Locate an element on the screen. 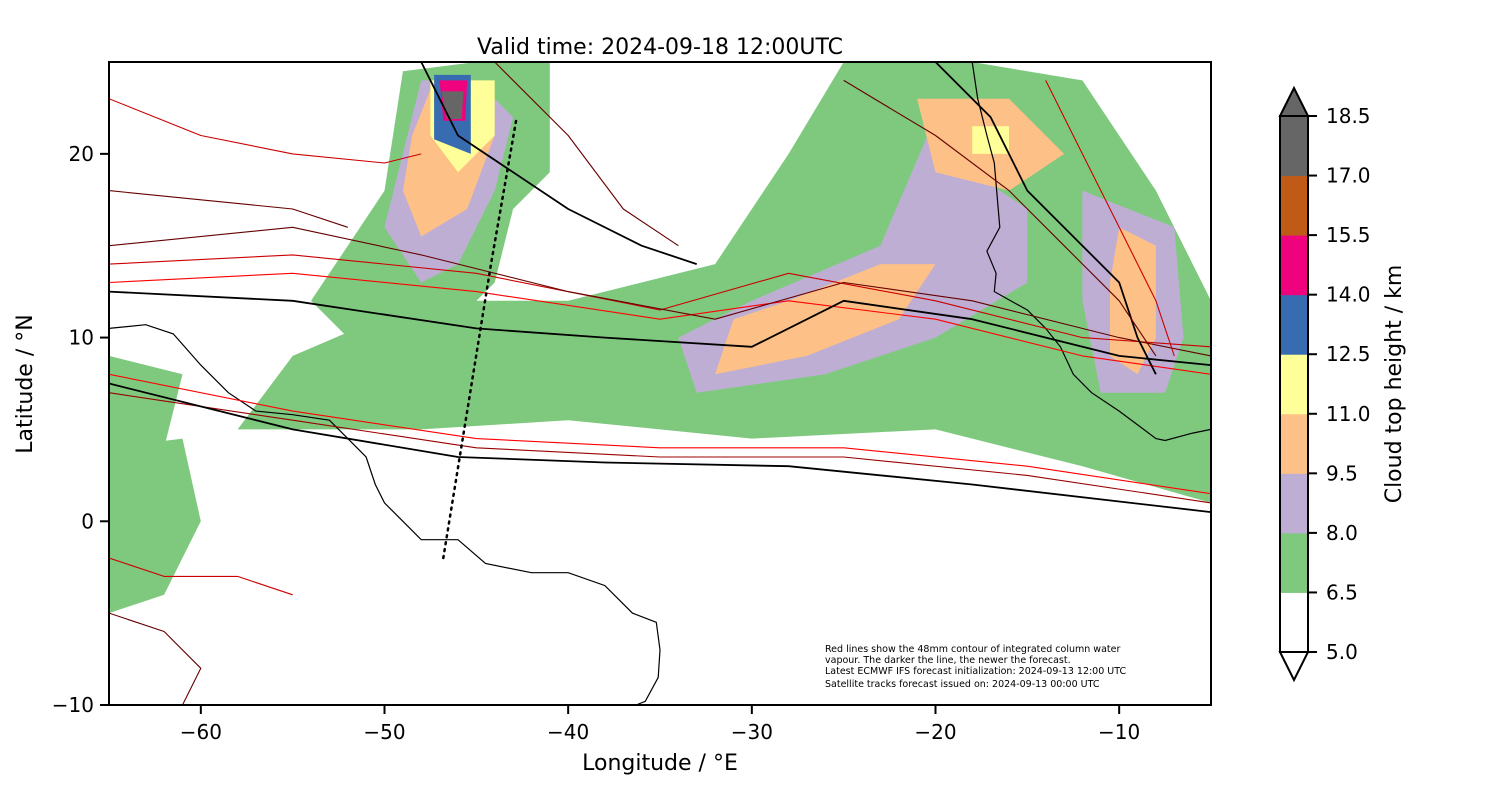  colorbar-tick-label: 11.0 is located at coordinates (1348, 414).